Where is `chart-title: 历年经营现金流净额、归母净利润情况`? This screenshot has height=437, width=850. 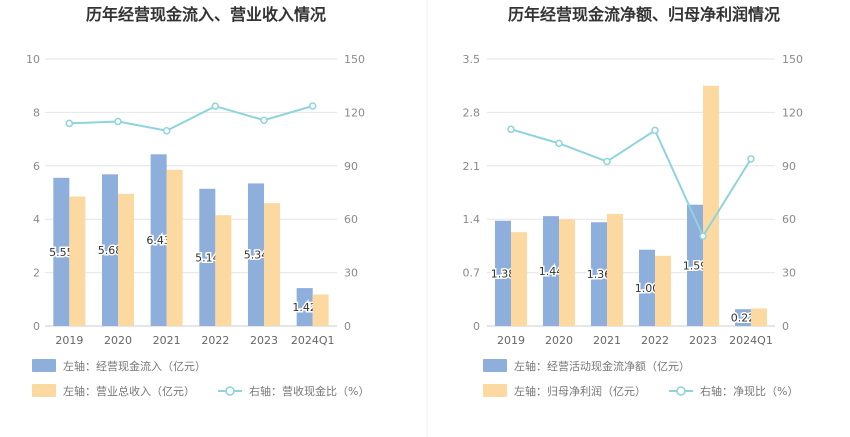 chart-title: 历年经营现金流净额、归母净利润情况 is located at coordinates (644, 14).